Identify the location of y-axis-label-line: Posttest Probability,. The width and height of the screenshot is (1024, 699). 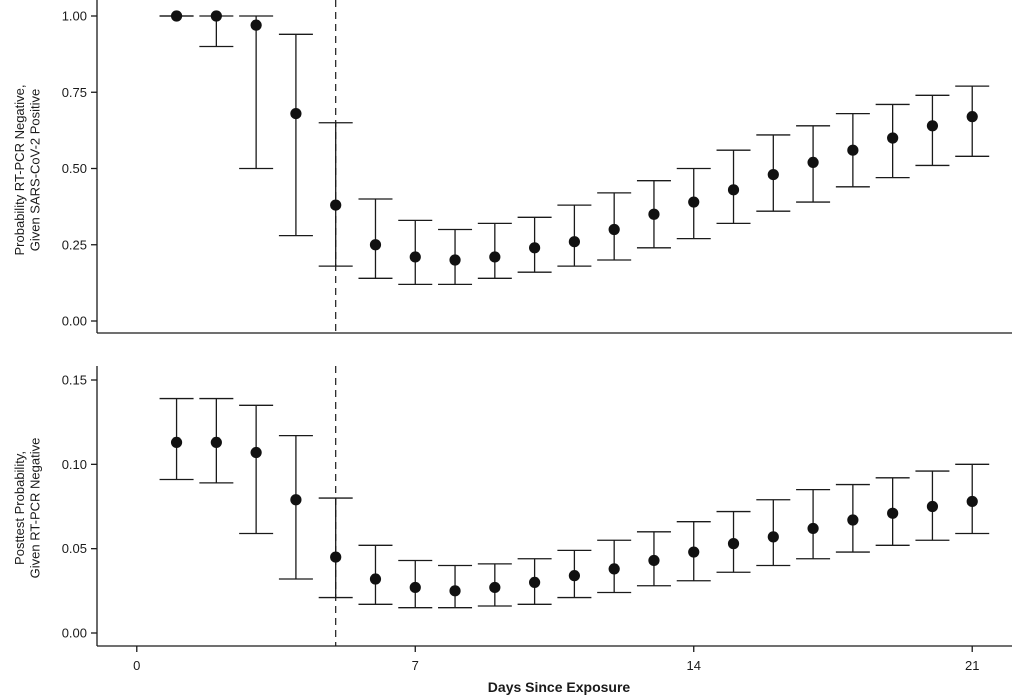
(19, 508).